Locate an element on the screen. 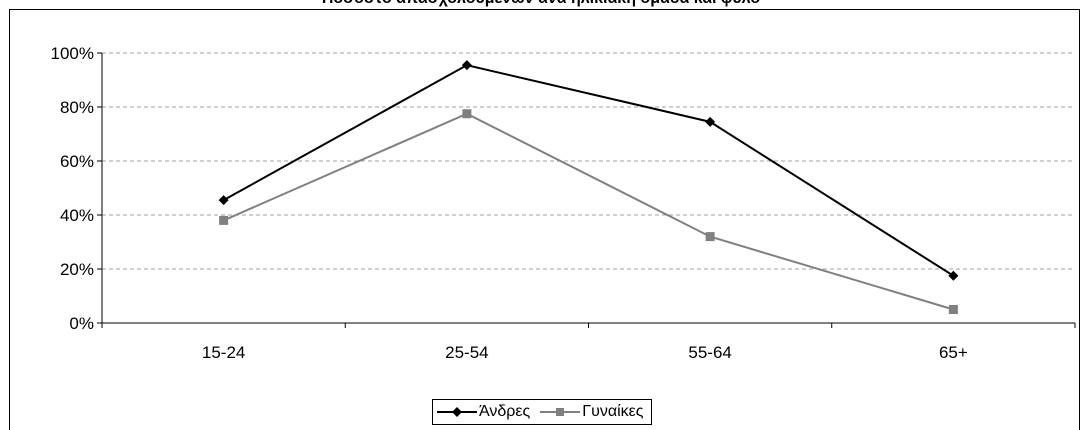  y-tick-label: 80% is located at coordinates (77, 107).